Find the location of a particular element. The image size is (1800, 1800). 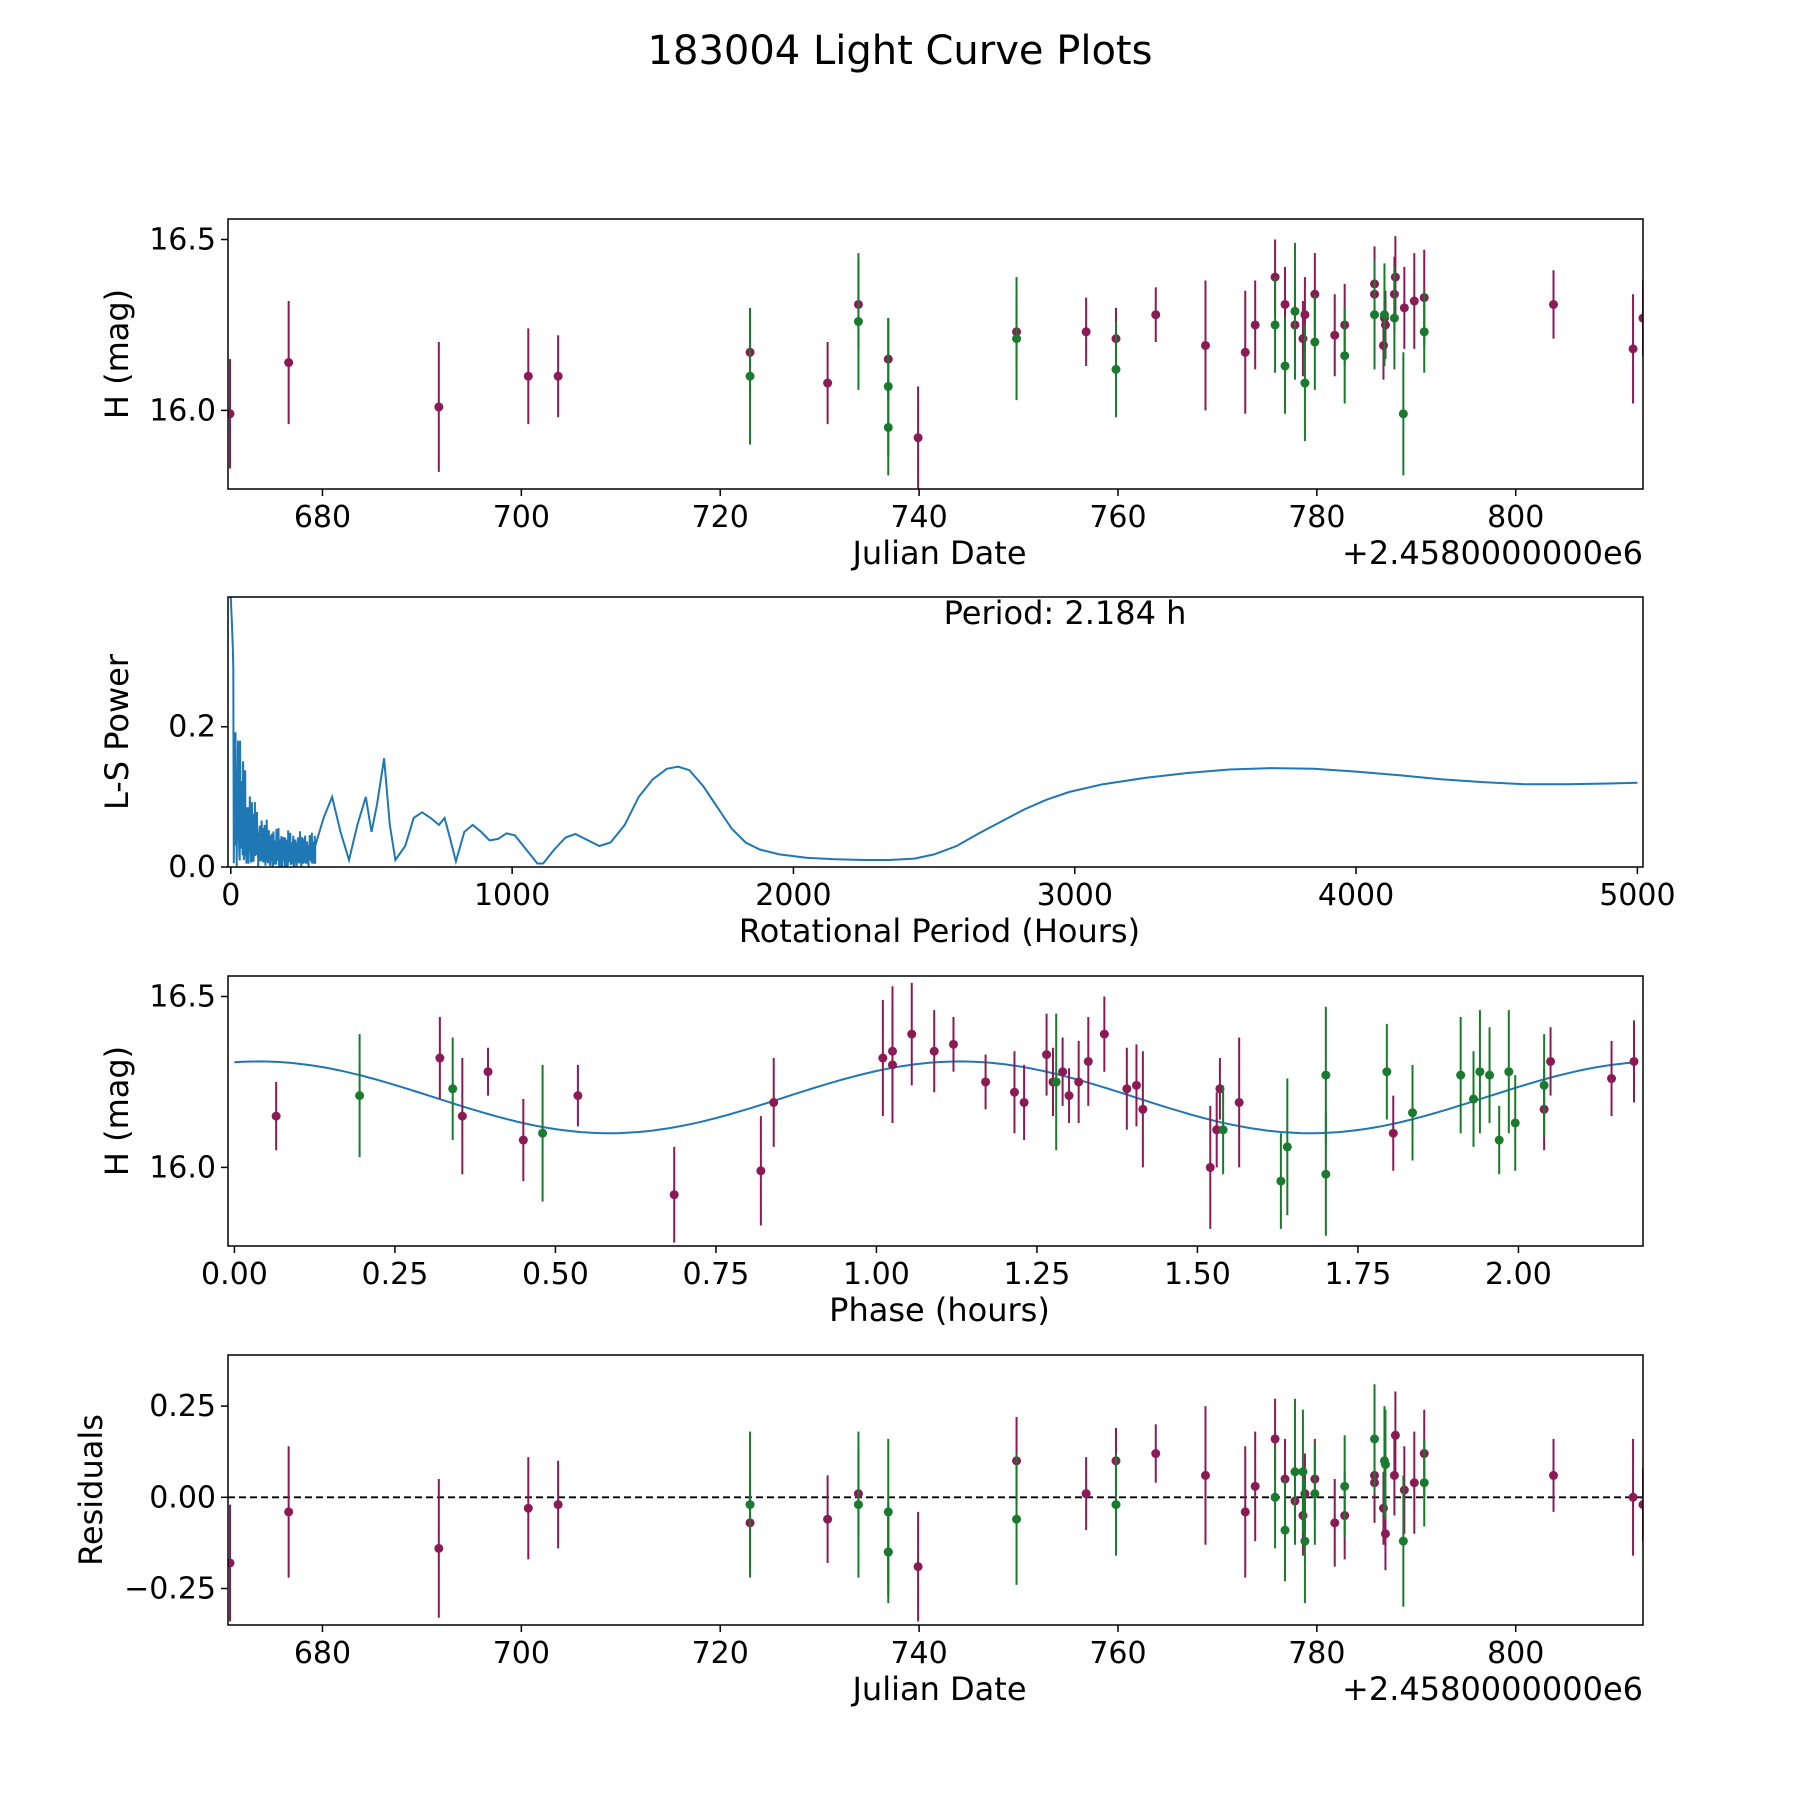

x-tick-label: 1.25 is located at coordinates (1037, 1274).